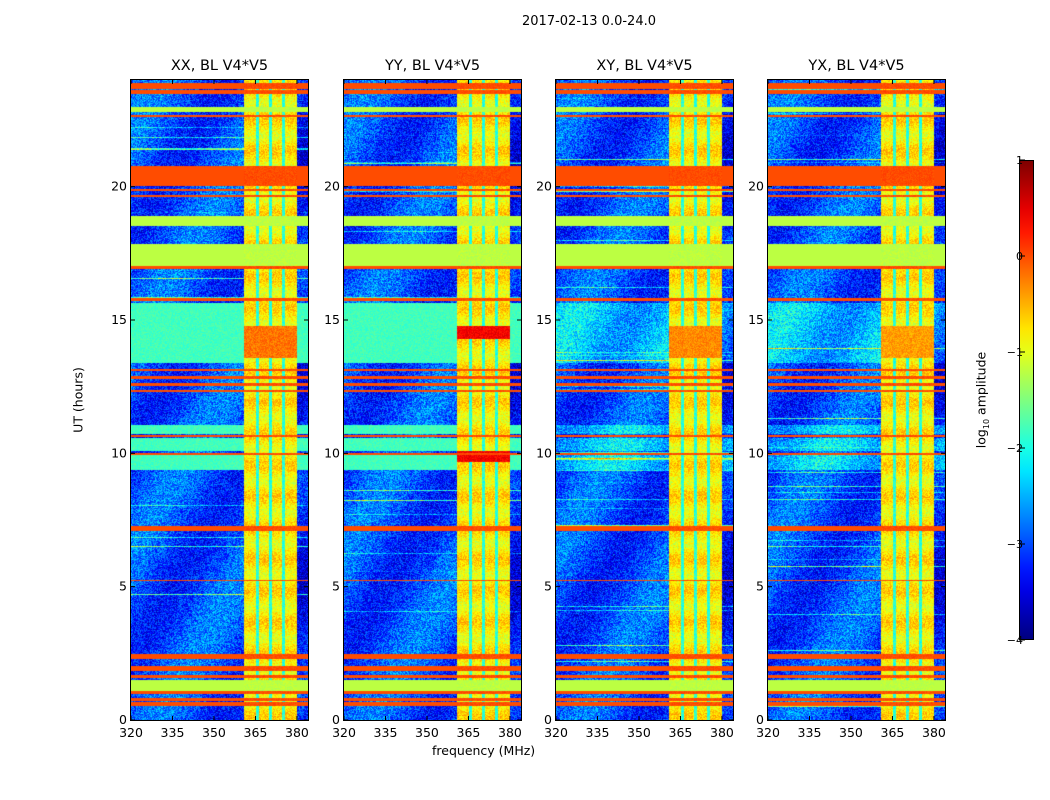 This screenshot has height=800, width=1050. Describe the element at coordinates (432, 400) in the screenshot. I see `heatmap-yy` at that location.